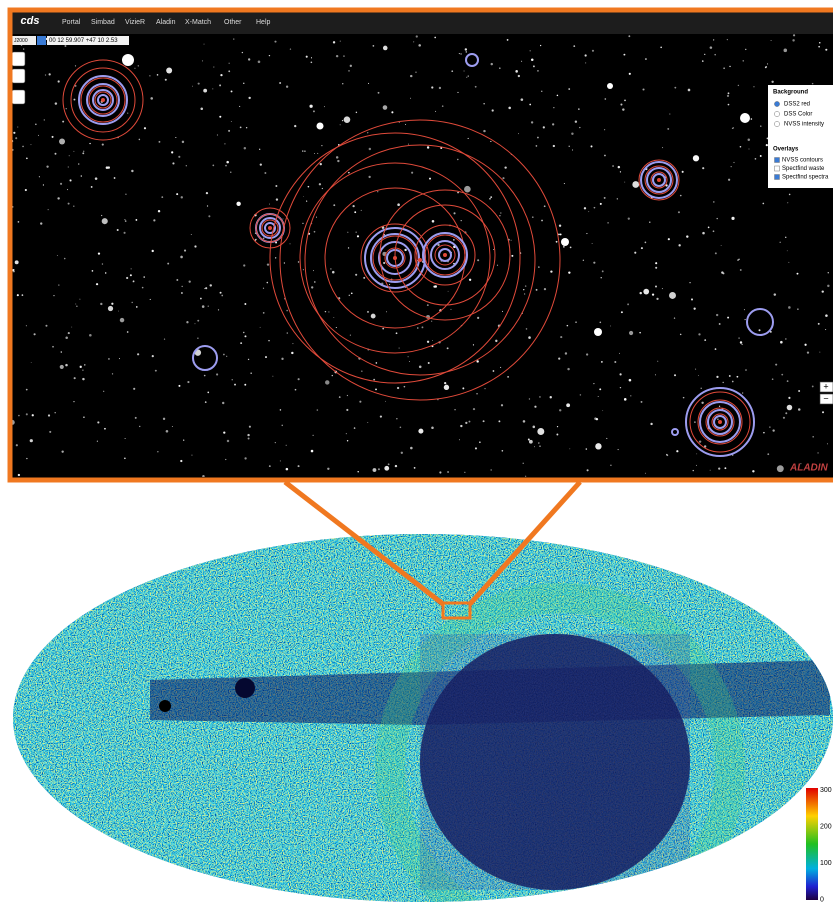 This screenshot has width=833, height=902. I want to click on frame-dropdown, so click(41, 40).